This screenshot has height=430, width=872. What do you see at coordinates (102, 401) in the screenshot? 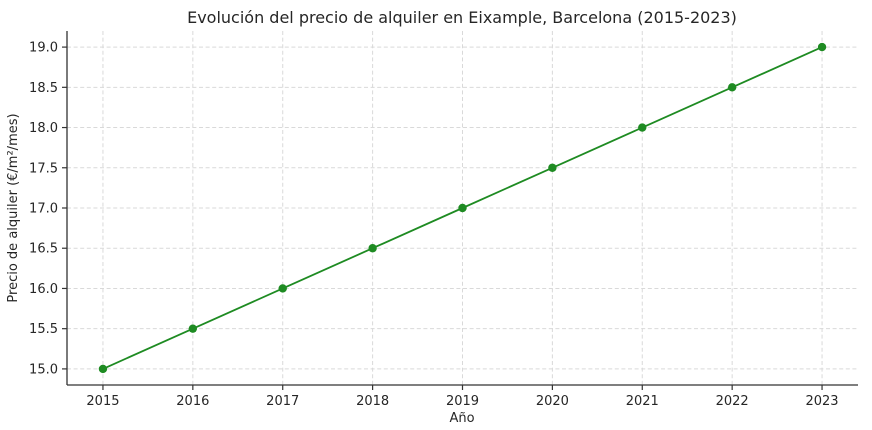
I see `x-tick-label: 2015` at bounding box center [102, 401].